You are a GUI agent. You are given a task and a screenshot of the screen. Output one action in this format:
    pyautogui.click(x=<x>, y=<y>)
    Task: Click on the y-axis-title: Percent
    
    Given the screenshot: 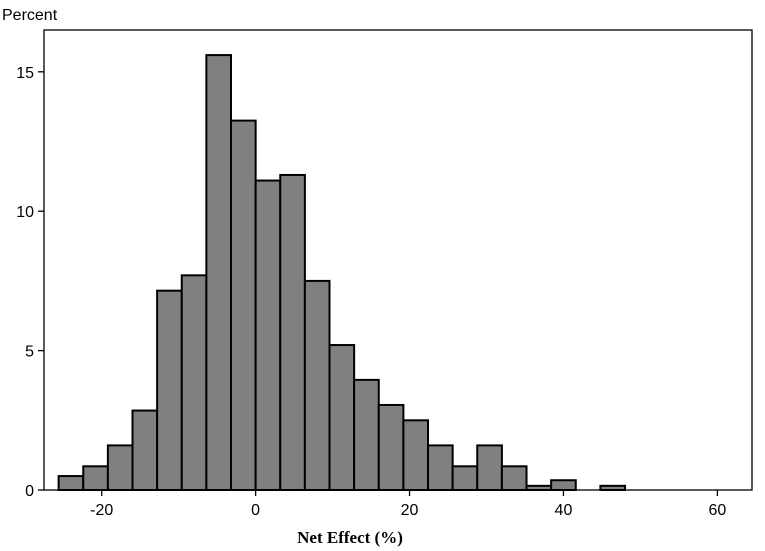 What is the action you would take?
    pyautogui.click(x=30, y=15)
    